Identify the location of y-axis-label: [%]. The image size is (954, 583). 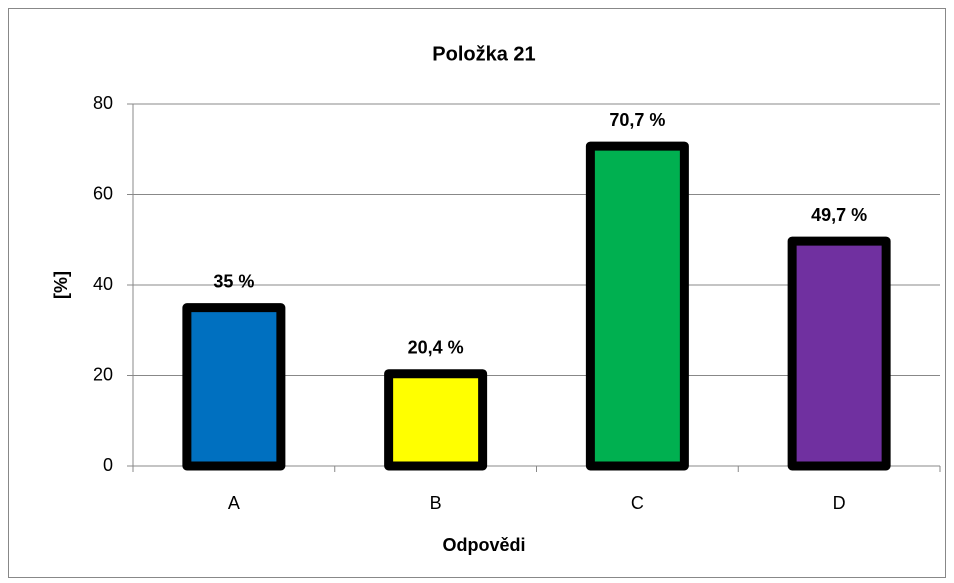
(61, 285).